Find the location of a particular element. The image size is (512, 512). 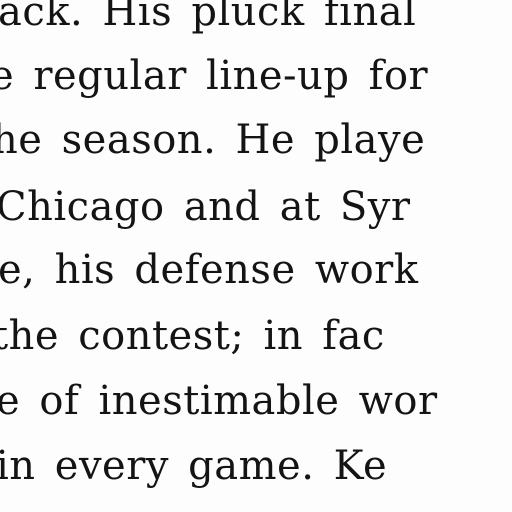

text-line: in every game. Ke is located at coordinates (194, 466).